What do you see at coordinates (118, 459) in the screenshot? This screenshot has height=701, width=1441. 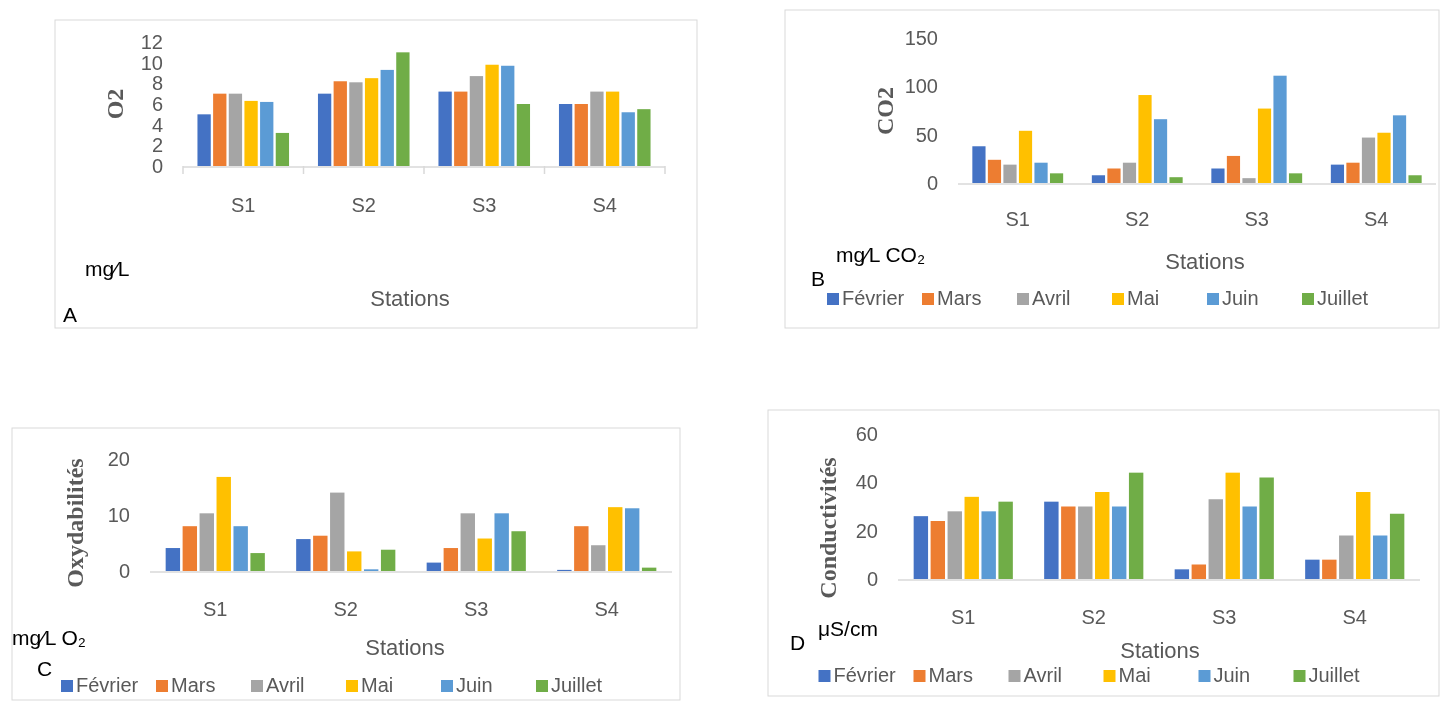 I see `y-tick-label: 20` at bounding box center [118, 459].